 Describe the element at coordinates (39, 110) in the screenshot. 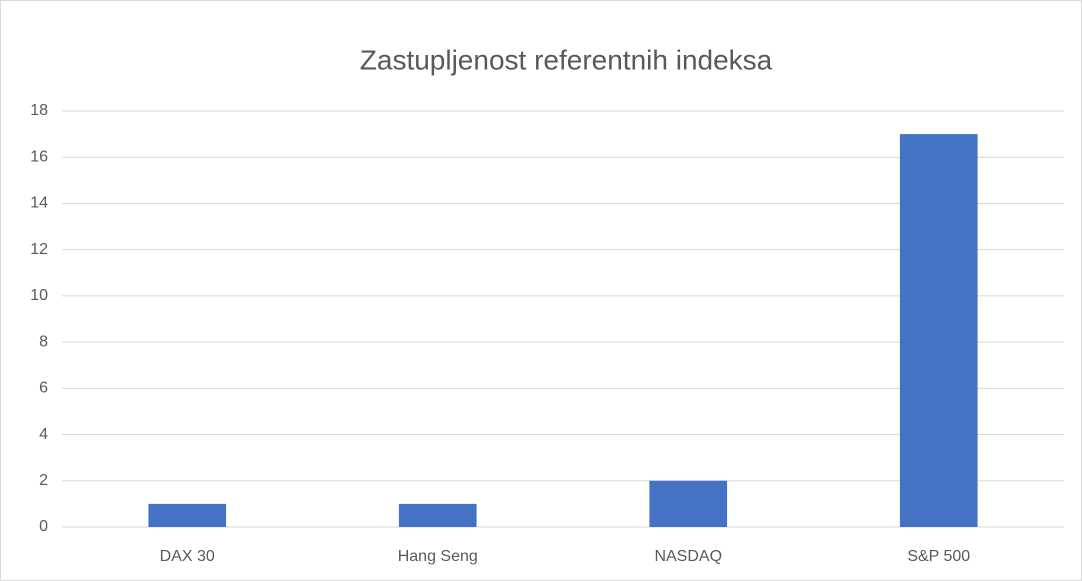

I see `y-tick-label: 18` at that location.